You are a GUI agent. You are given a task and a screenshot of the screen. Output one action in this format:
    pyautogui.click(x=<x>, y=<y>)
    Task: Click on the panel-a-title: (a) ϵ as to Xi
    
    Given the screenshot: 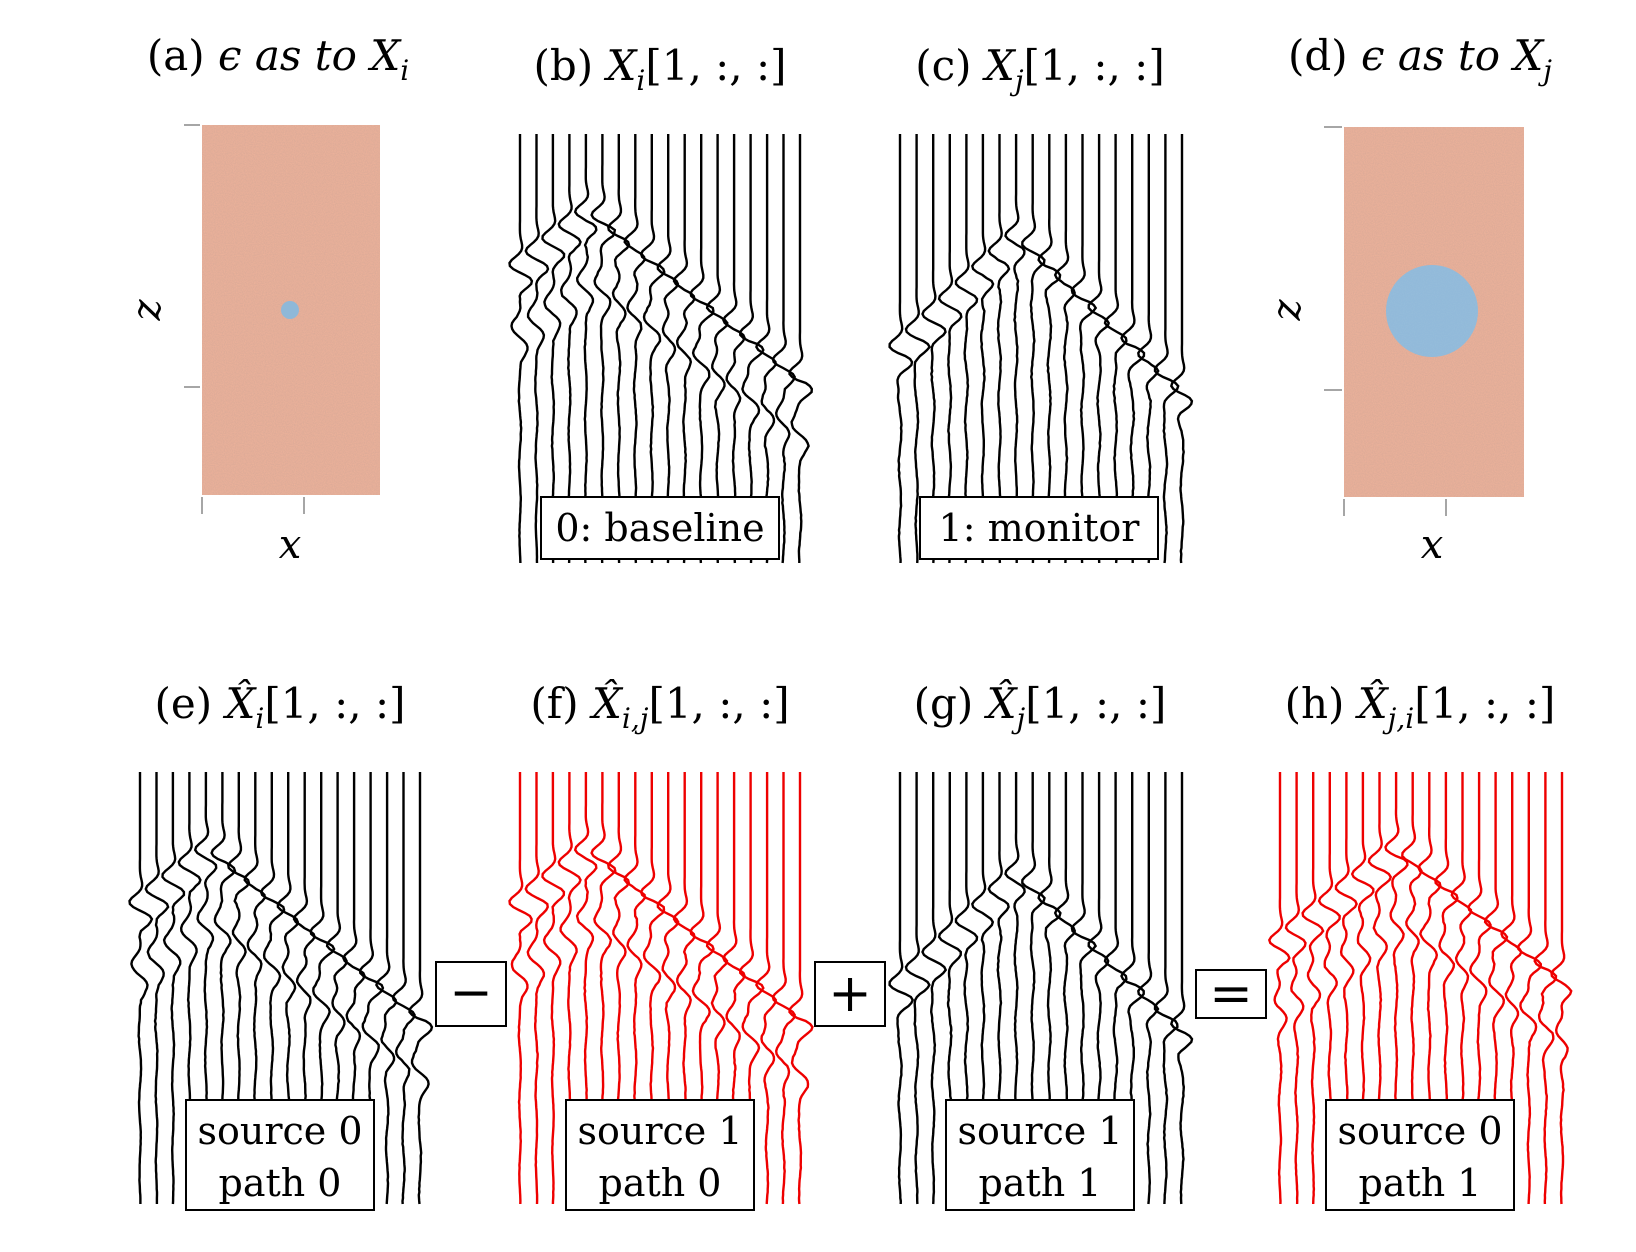 What is the action you would take?
    pyautogui.click(x=278, y=59)
    